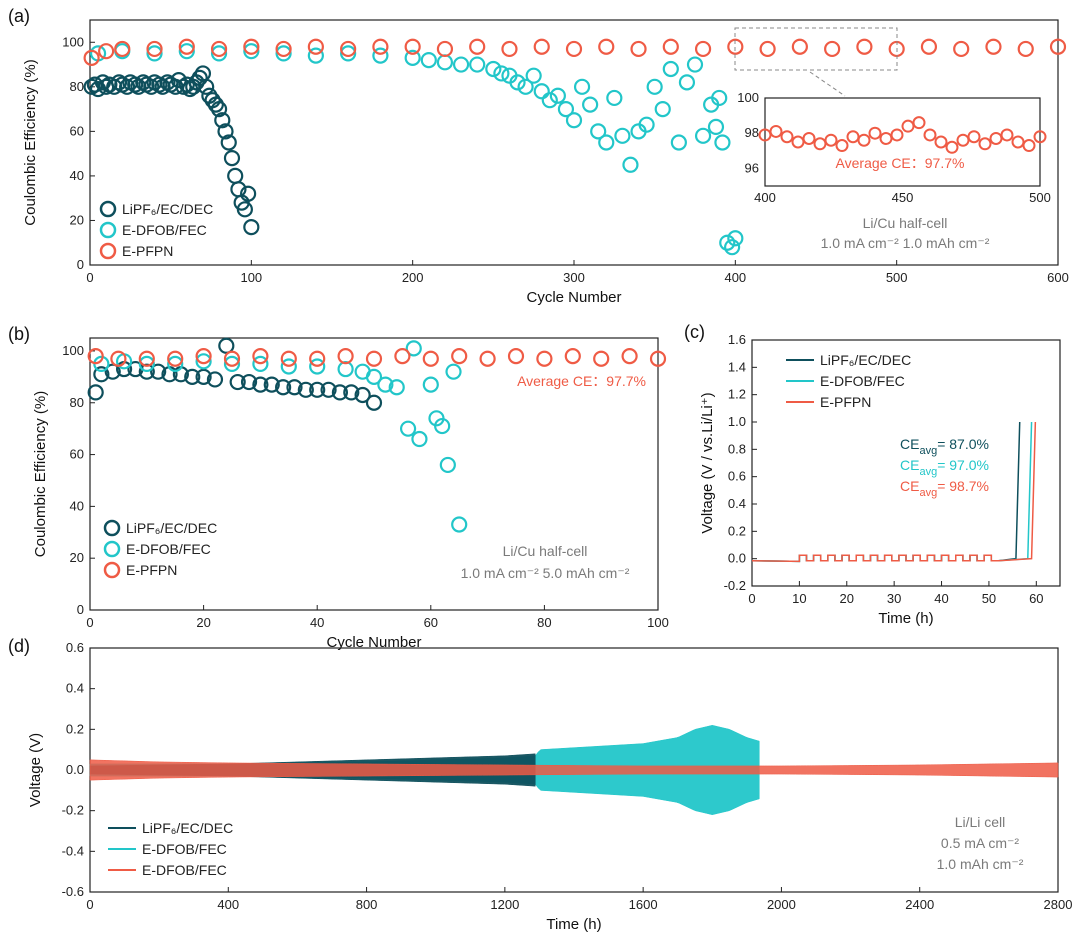 The height and width of the screenshot is (947, 1080). I want to click on panel-d-x-tick-label: 1600, so click(643, 904).